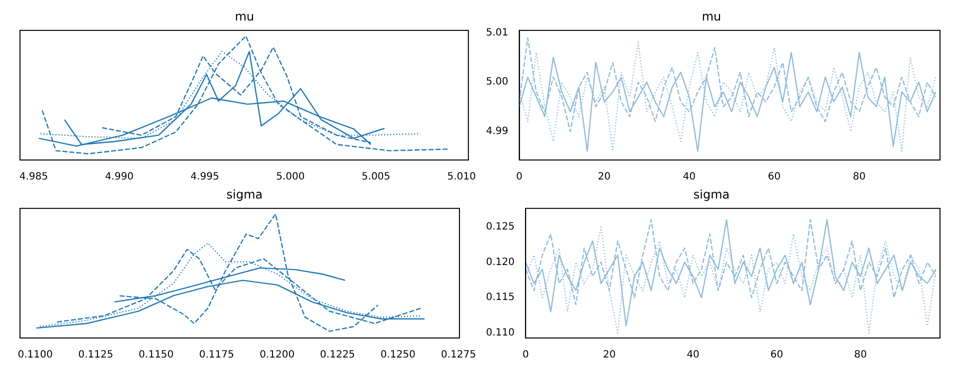  What do you see at coordinates (500, 226) in the screenshot?
I see `y-tick-label: 0.125` at bounding box center [500, 226].